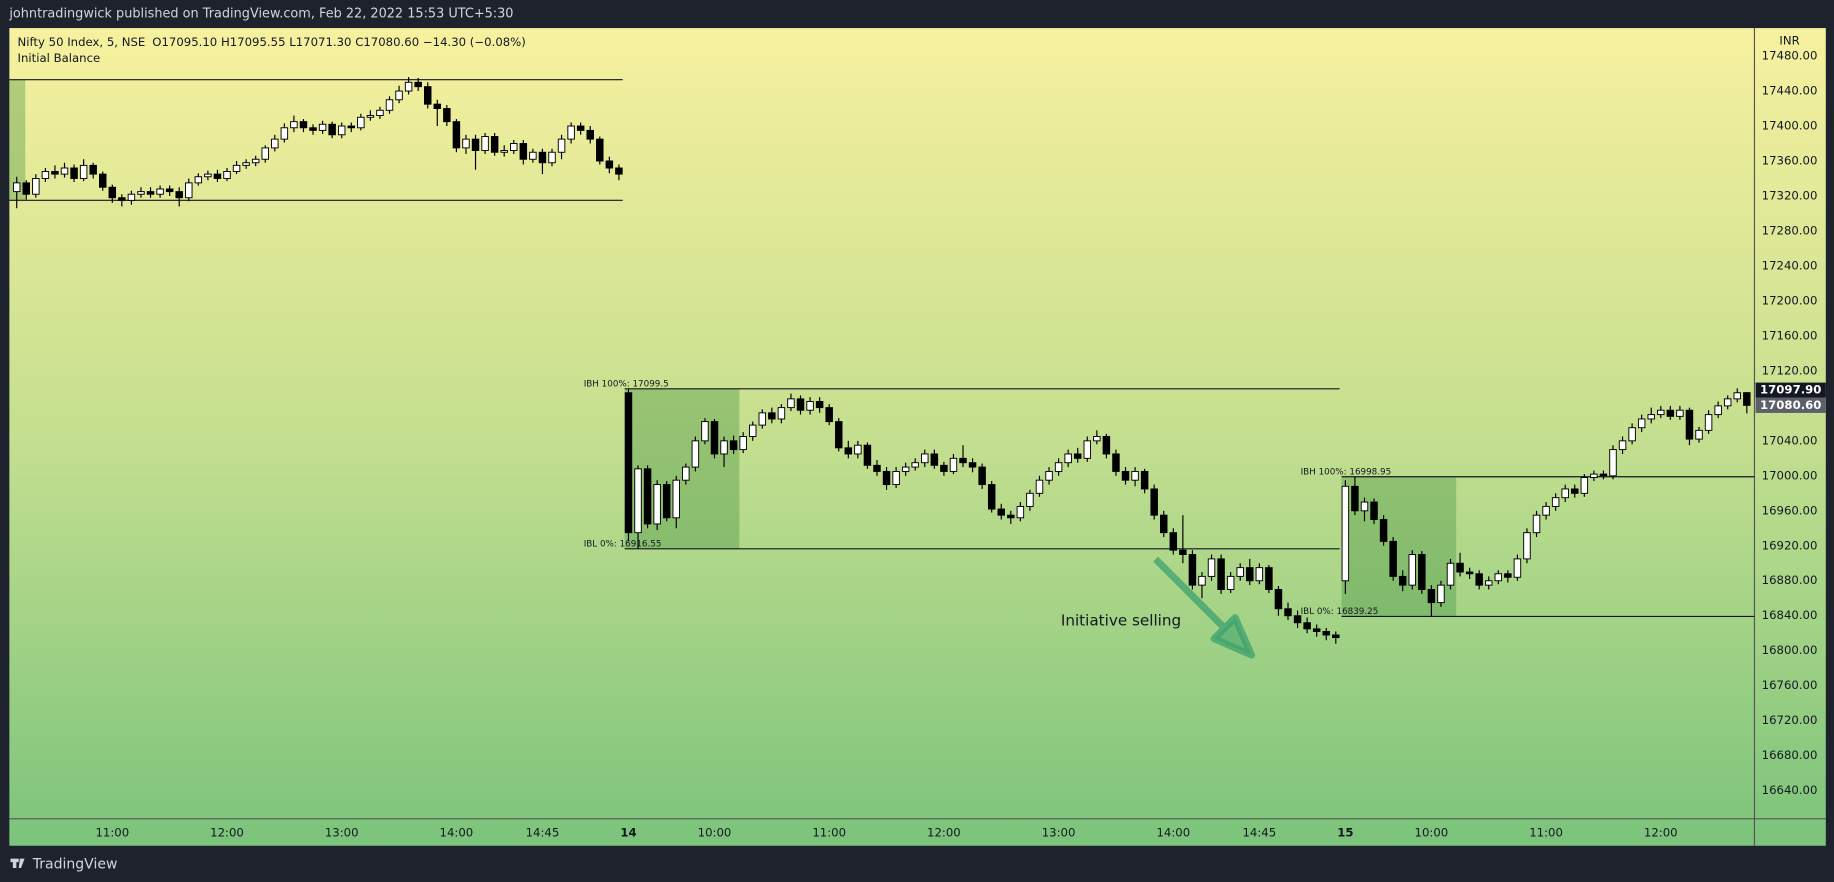  What do you see at coordinates (1259, 832) in the screenshot?
I see `x-tick-label: 14:45` at bounding box center [1259, 832].